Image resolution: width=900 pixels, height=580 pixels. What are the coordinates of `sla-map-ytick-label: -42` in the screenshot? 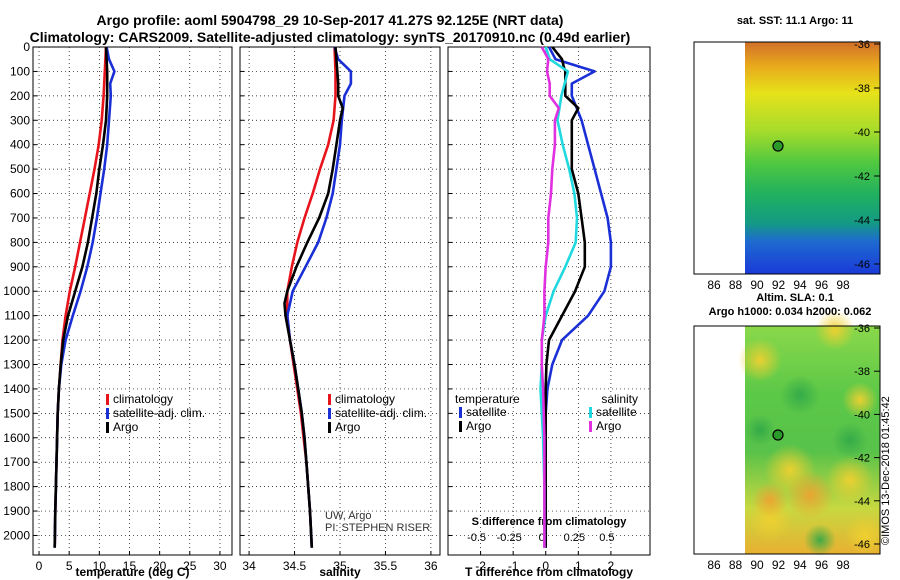 It's located at (862, 459).